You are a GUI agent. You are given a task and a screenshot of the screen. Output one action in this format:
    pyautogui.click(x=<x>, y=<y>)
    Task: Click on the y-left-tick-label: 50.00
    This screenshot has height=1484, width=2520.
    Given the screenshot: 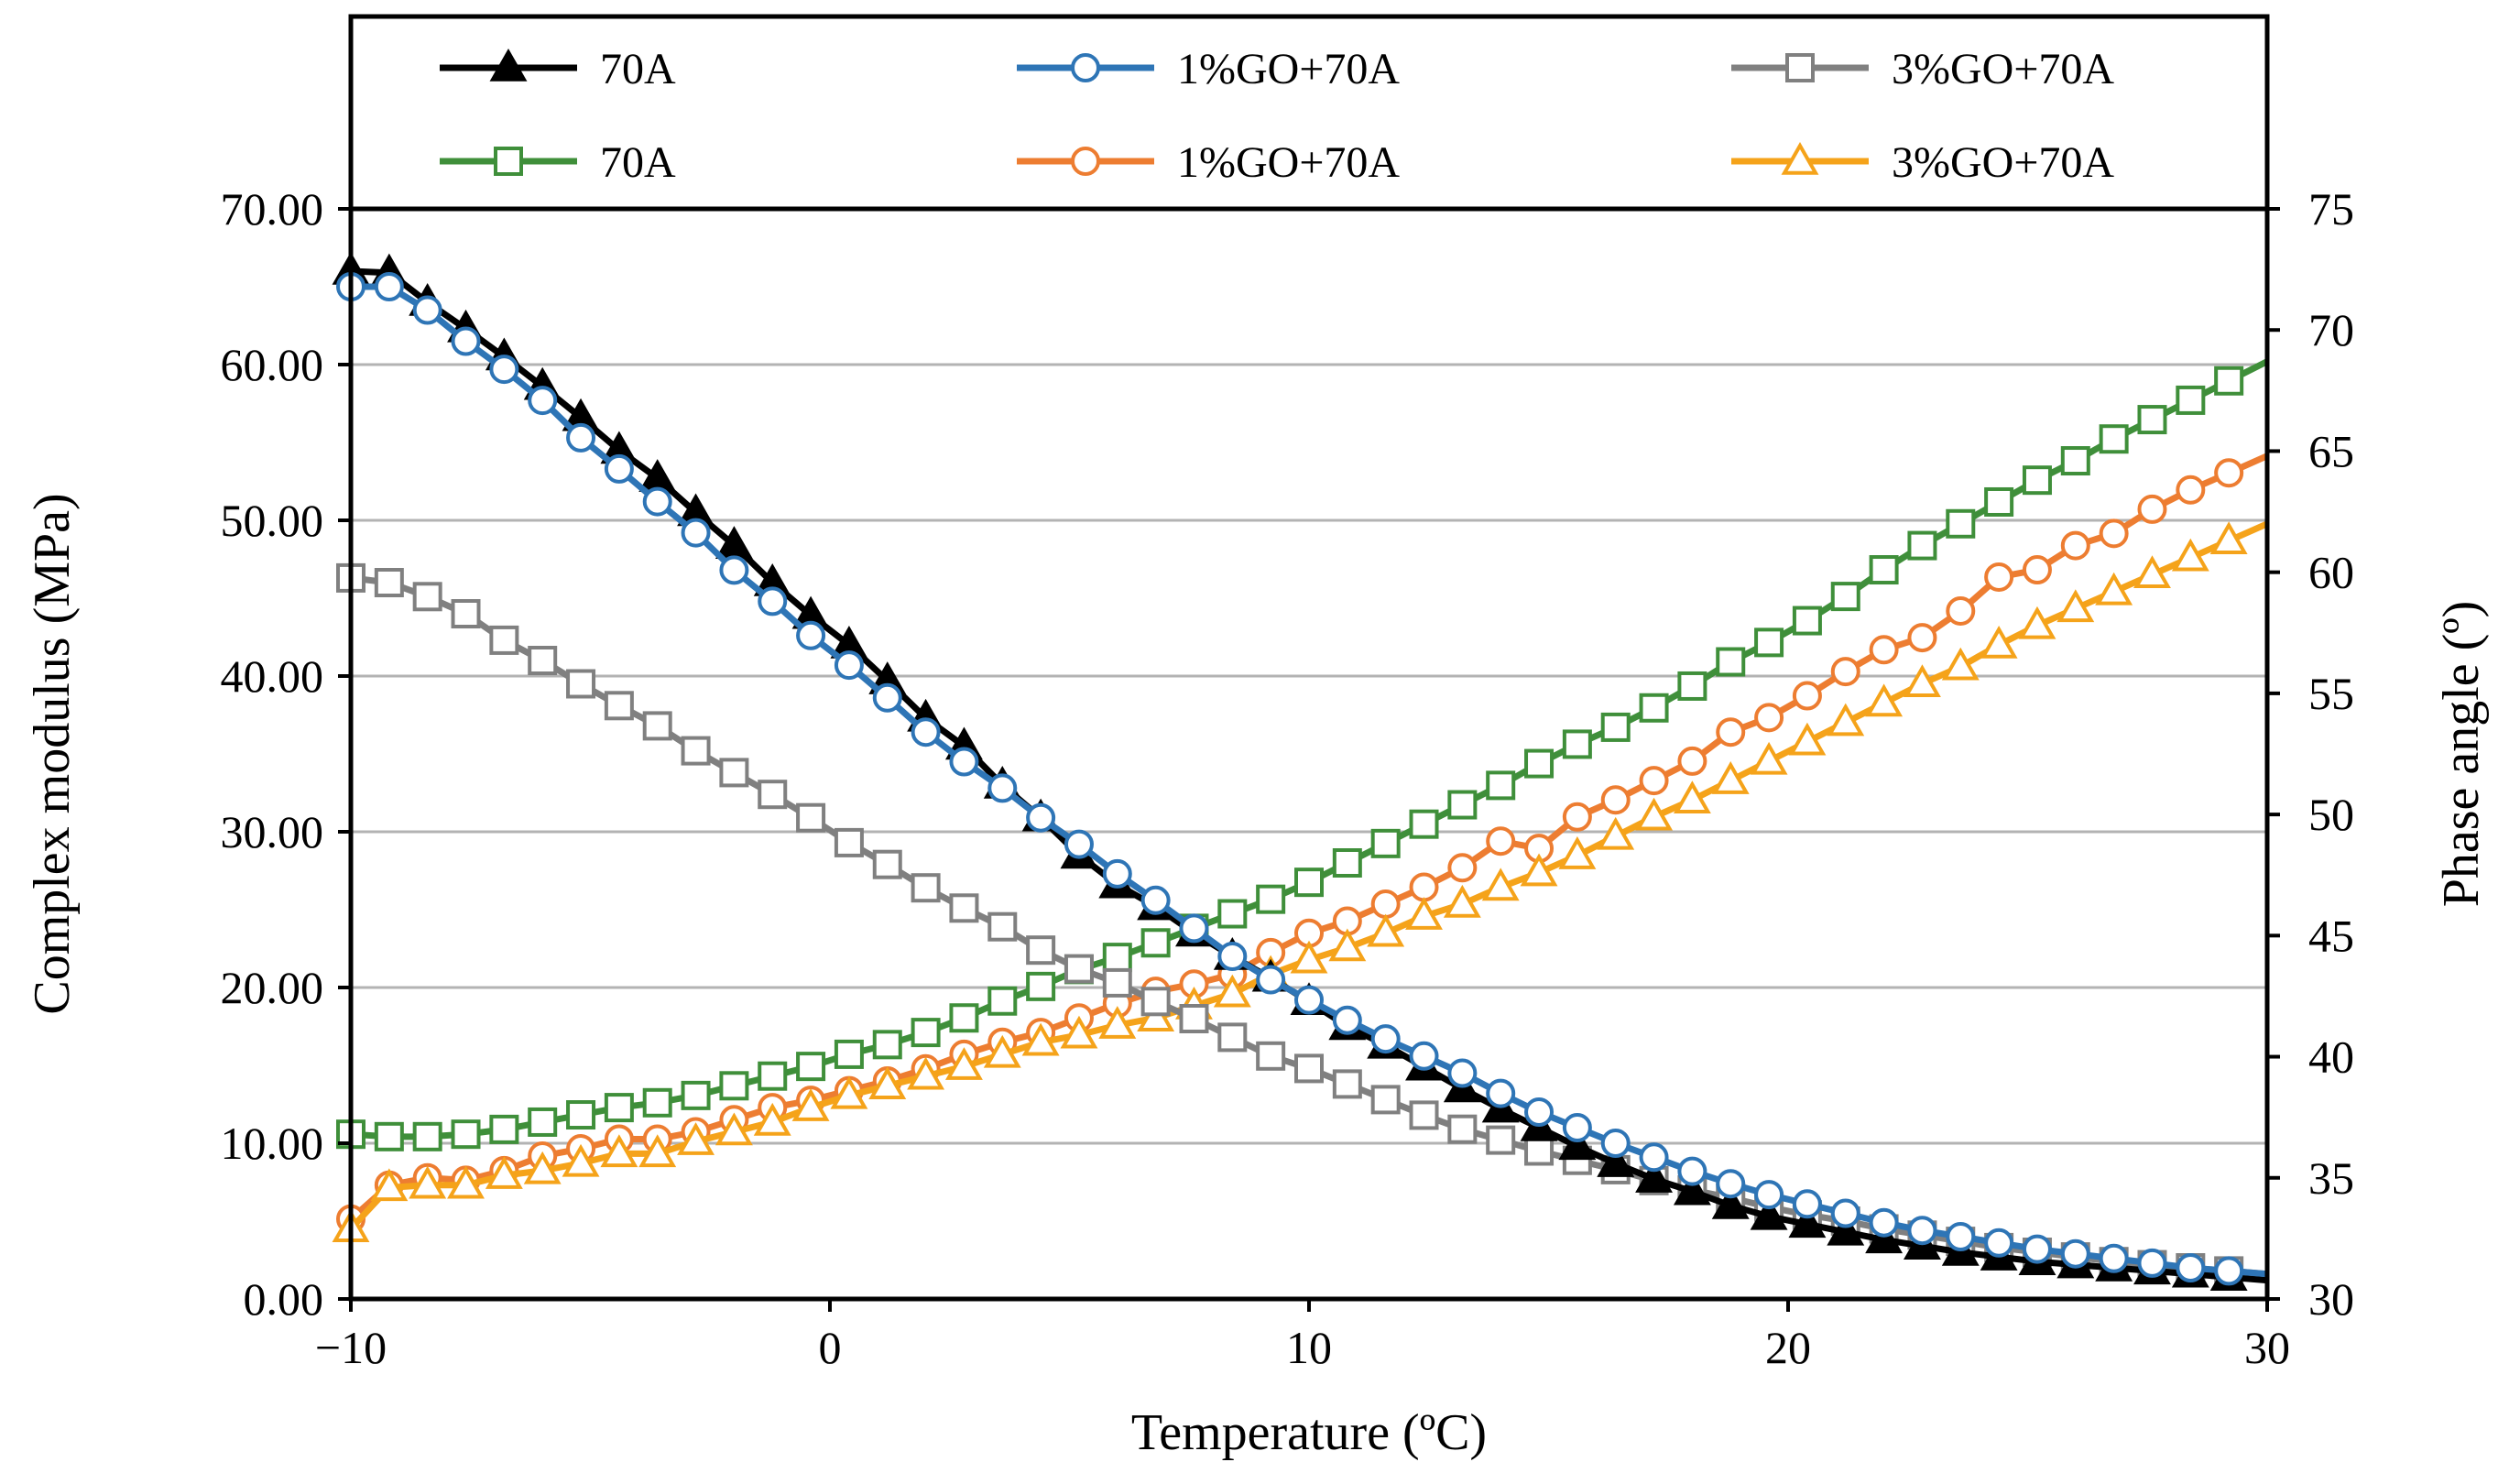 What is the action you would take?
    pyautogui.click(x=272, y=521)
    